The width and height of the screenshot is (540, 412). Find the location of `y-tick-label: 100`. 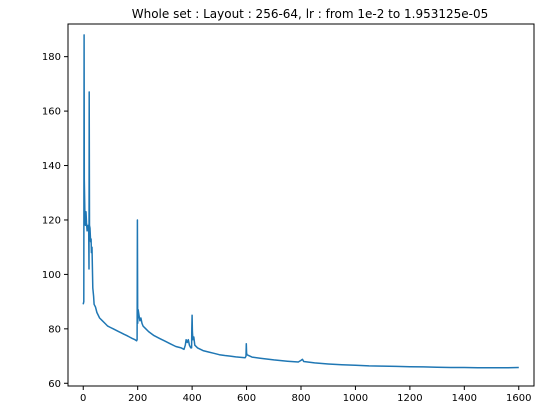

y-tick-label: 100 is located at coordinates (51, 275).